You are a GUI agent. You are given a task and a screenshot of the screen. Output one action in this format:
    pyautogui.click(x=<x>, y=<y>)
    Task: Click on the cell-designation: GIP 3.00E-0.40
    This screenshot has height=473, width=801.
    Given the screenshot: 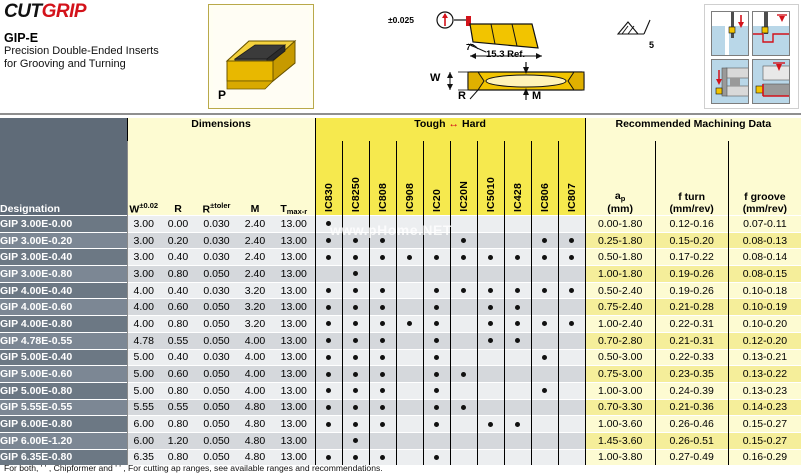 What is the action you would take?
    pyautogui.click(x=63, y=257)
    